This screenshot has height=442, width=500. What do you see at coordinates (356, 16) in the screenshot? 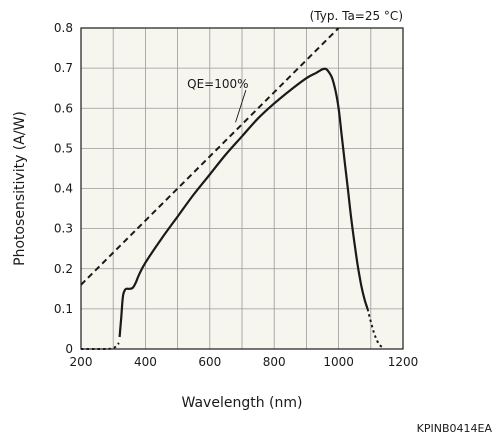
I see `condition-note: (Typ. Ta=25 °C)` at bounding box center [356, 16].